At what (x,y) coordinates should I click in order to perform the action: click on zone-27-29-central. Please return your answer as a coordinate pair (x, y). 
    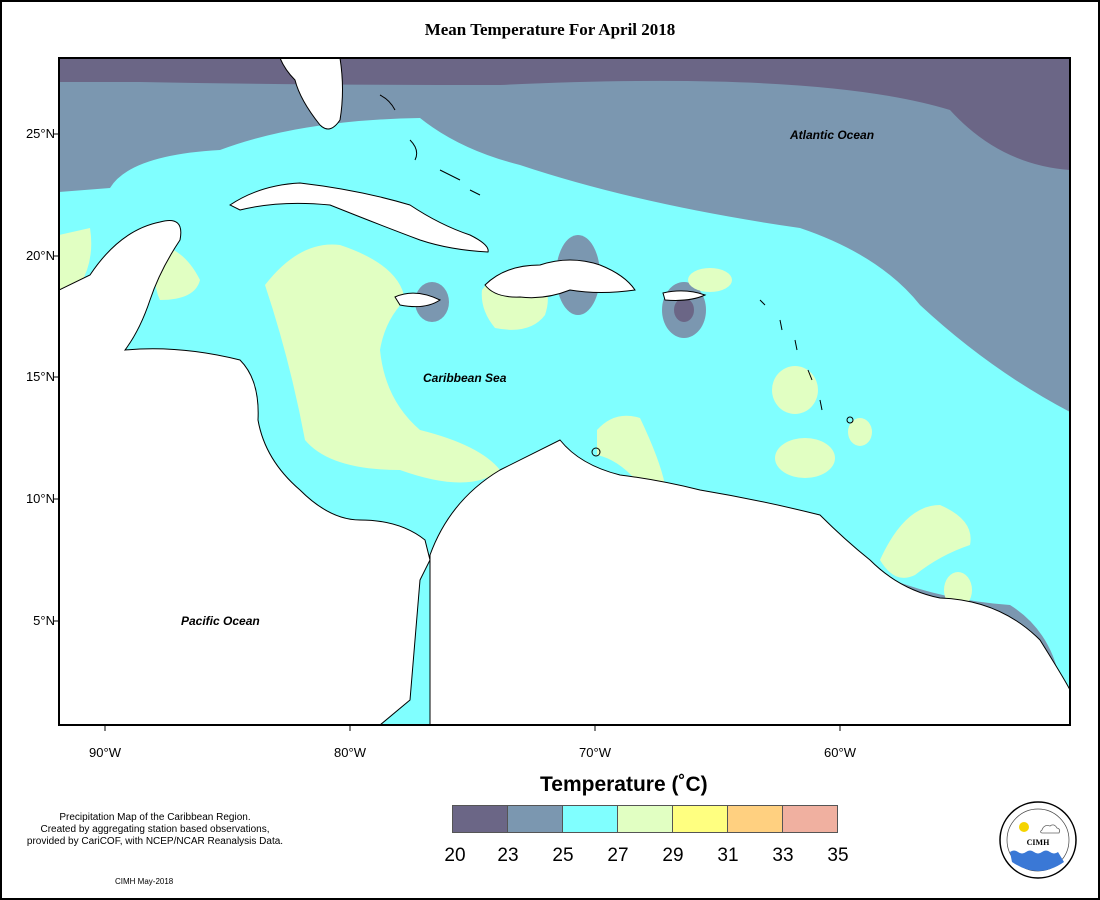
    Looking at the image, I should click on (382, 363).